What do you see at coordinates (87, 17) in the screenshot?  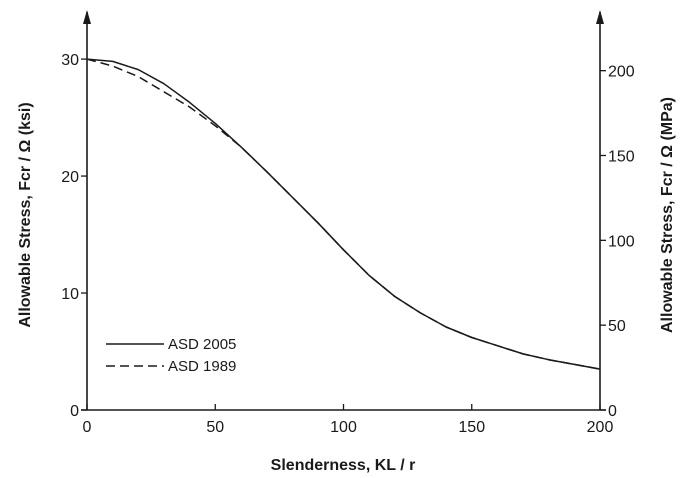 I see `y-axis-left-arrow` at bounding box center [87, 17].